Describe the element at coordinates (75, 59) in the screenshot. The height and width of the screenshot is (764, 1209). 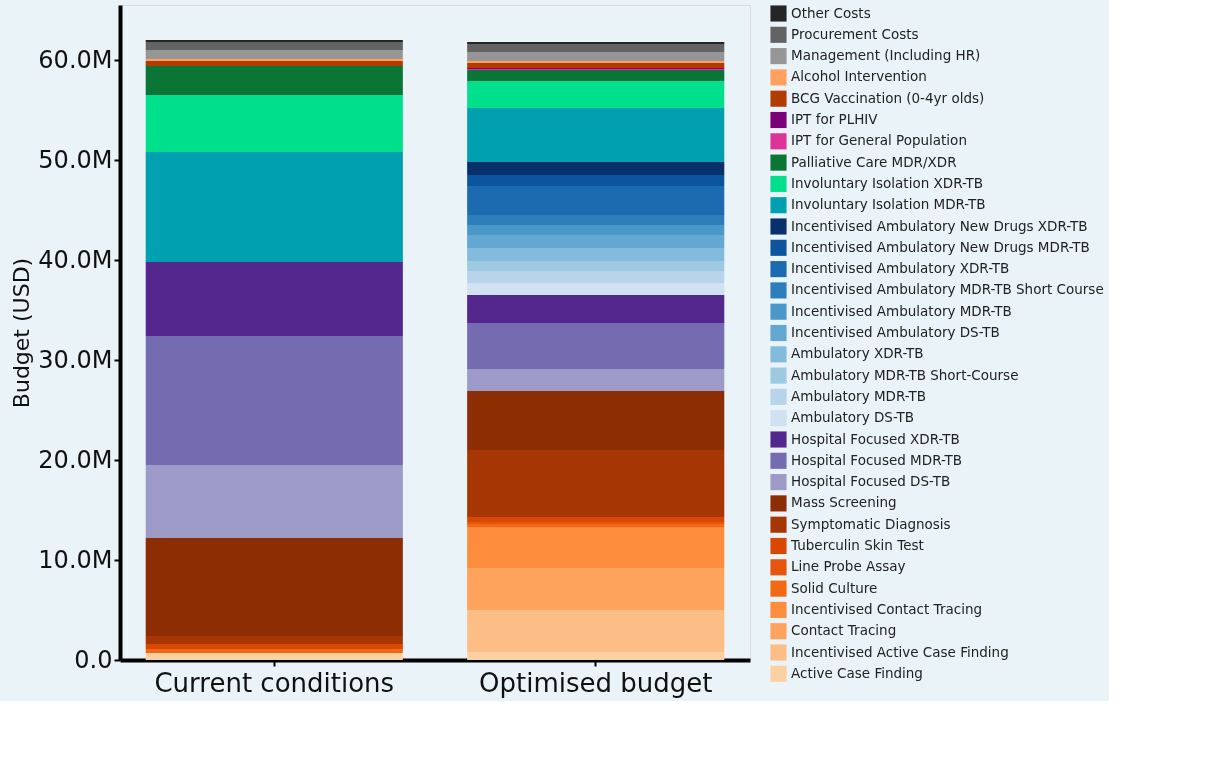
I see `y-tick-label: 60.0M` at that location.